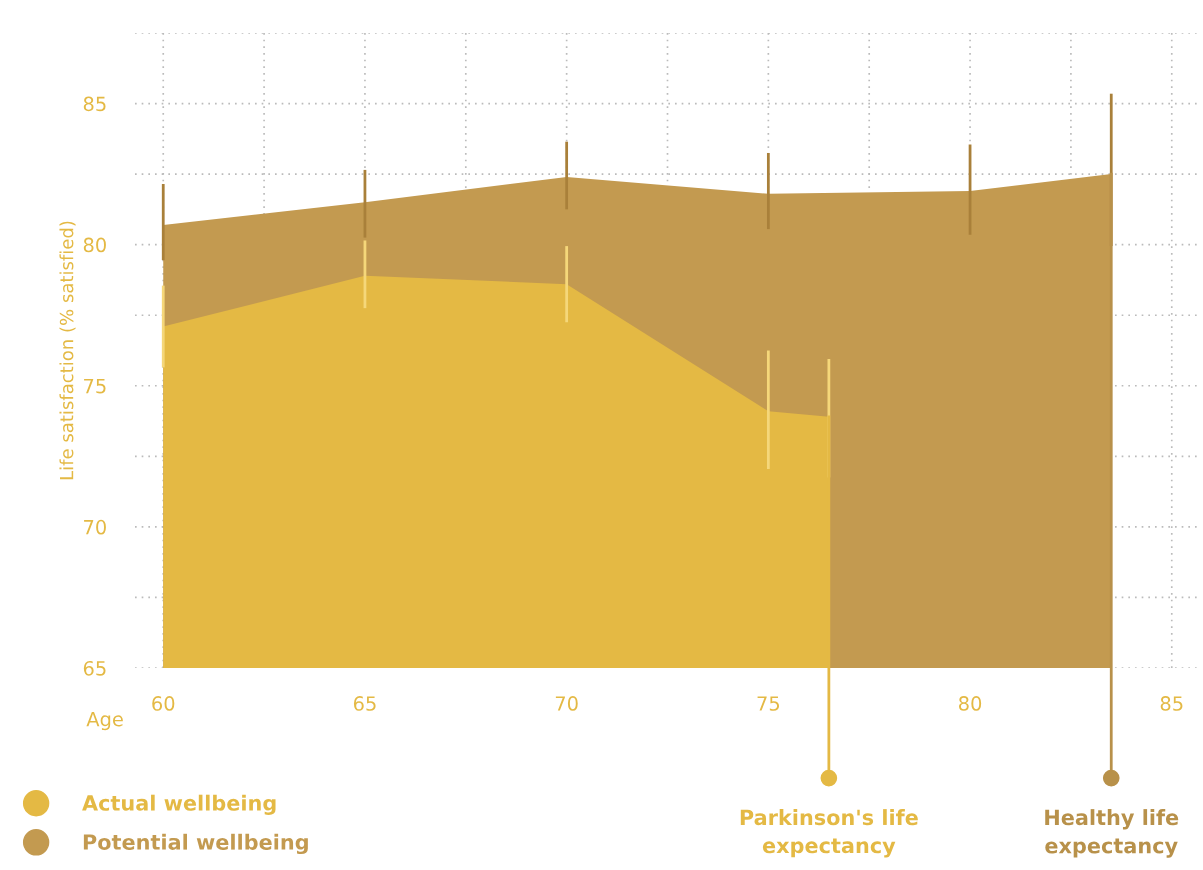 The height and width of the screenshot is (870, 1203). Describe the element at coordinates (179, 805) in the screenshot. I see `legend-label: Actual wellbeing` at that location.